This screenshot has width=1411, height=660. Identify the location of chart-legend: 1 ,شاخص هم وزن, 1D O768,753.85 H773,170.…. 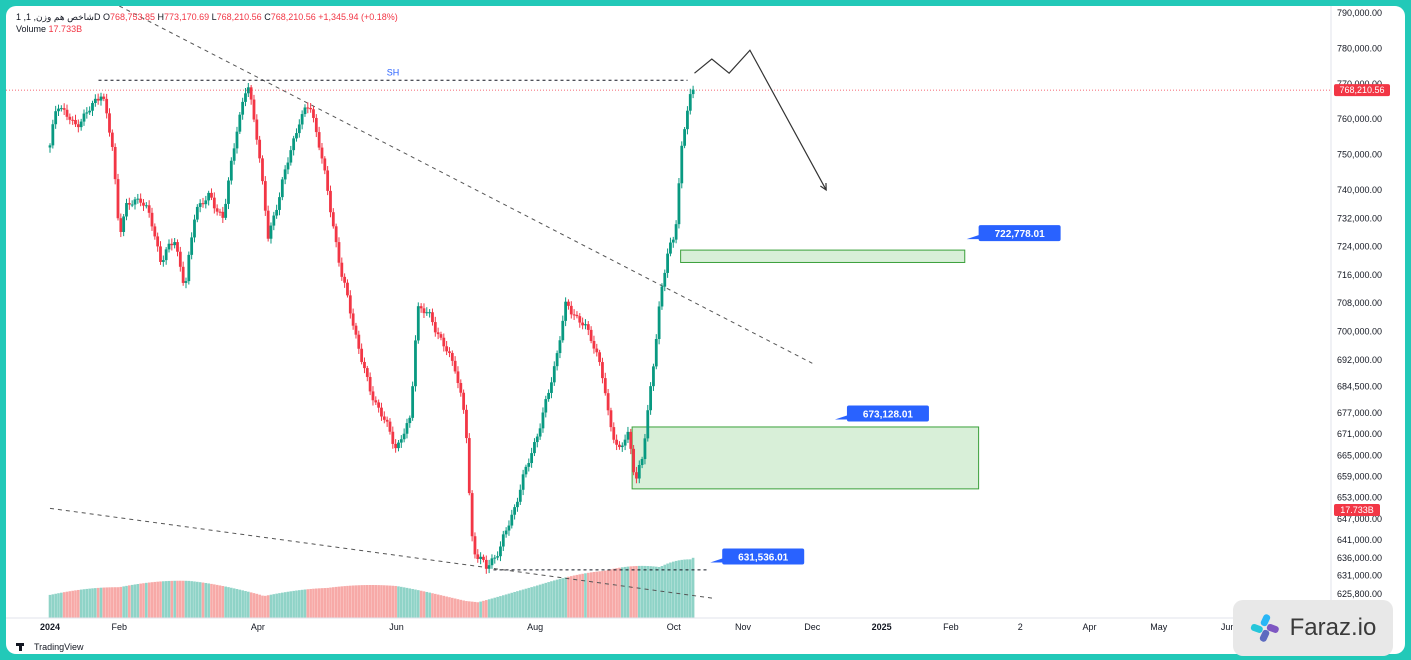
(207, 23).